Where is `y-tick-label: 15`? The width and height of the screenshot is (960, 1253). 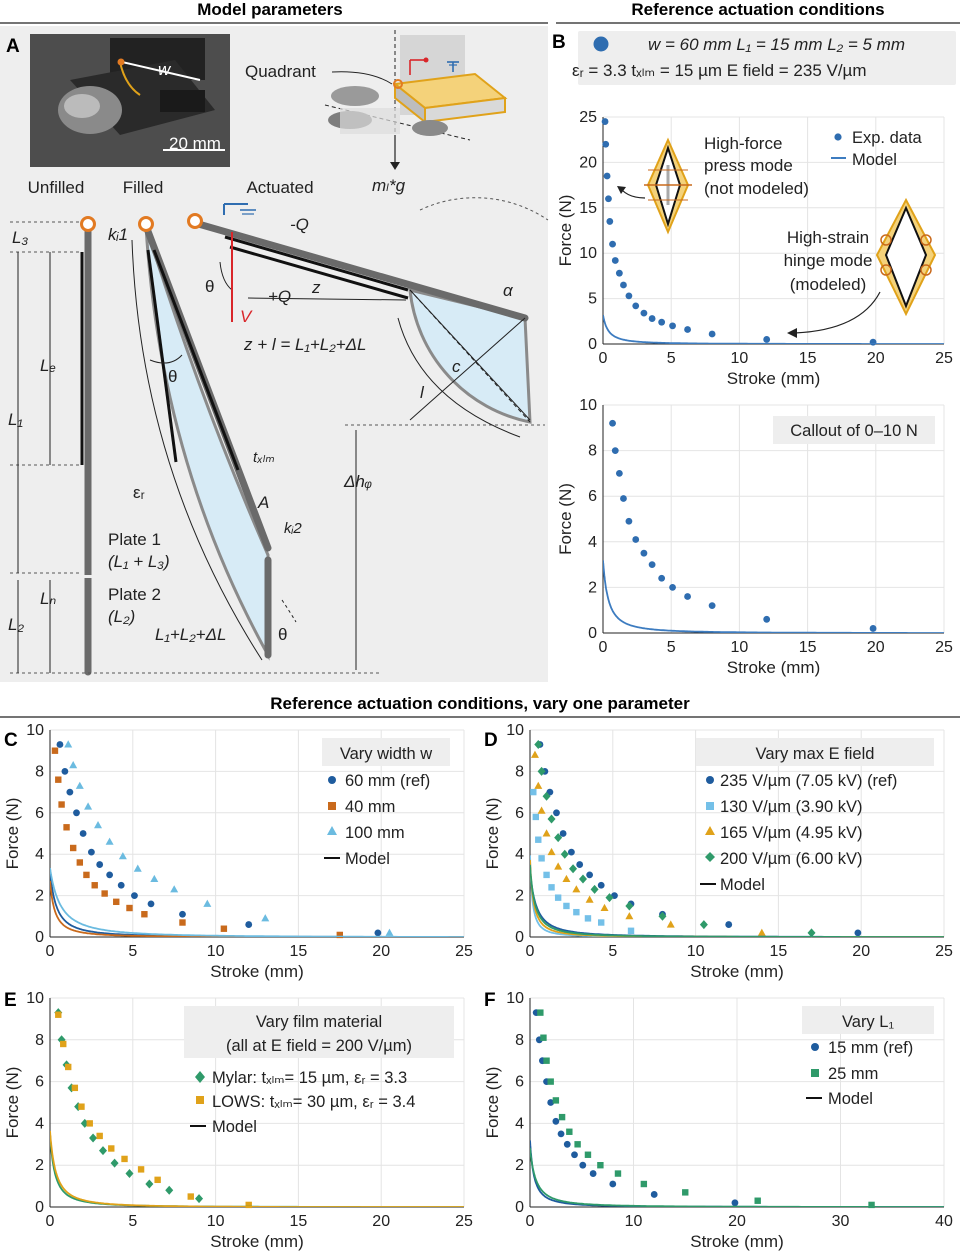 y-tick-label: 15 is located at coordinates (588, 208).